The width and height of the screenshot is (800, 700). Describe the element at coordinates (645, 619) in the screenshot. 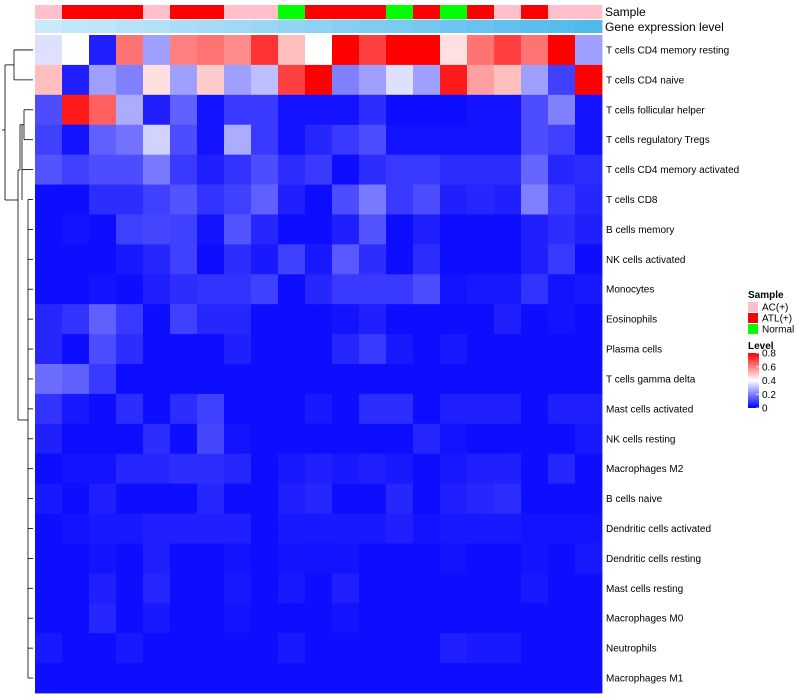

I see `row-label: Macrophages M0` at that location.